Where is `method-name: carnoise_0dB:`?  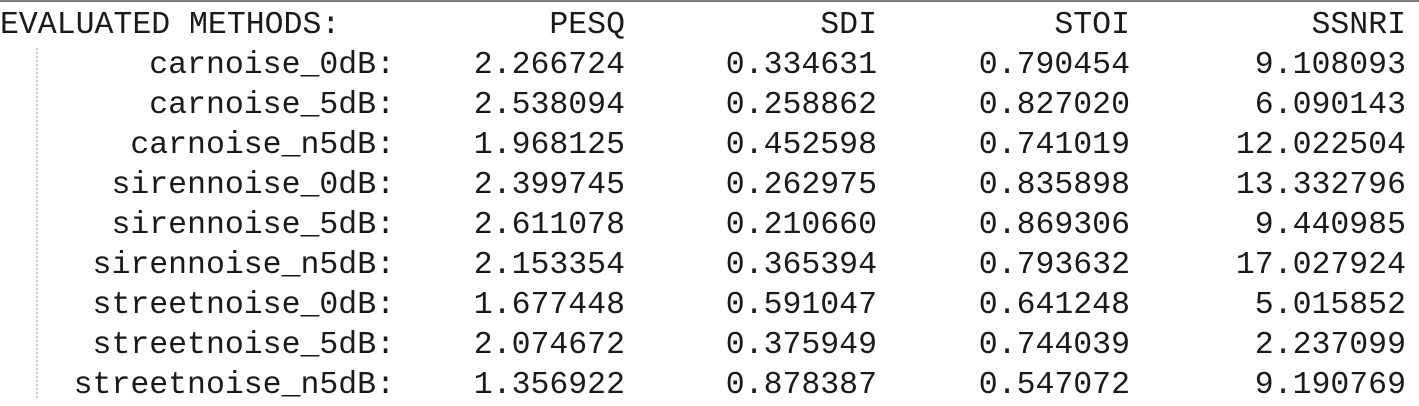
method-name: carnoise_0dB: is located at coordinates (272, 65).